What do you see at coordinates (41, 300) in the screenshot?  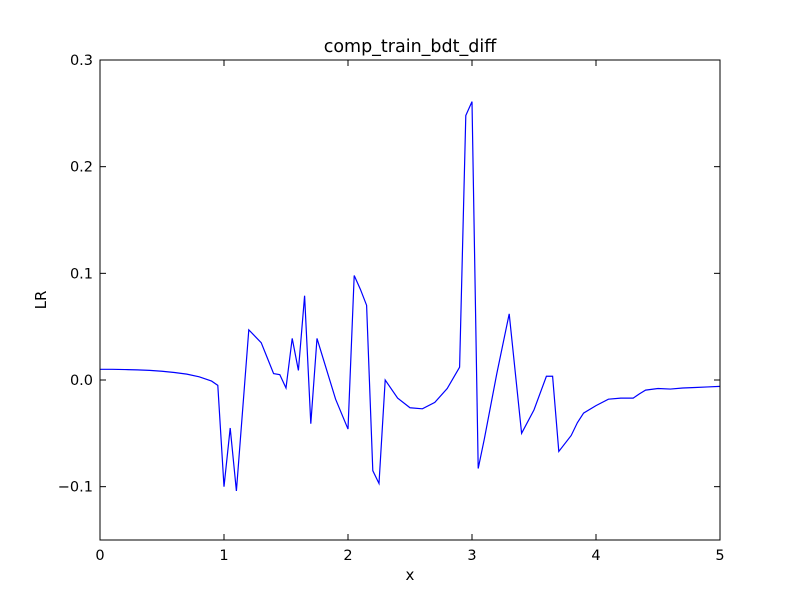 I see `y-axis-label: LR` at bounding box center [41, 300].